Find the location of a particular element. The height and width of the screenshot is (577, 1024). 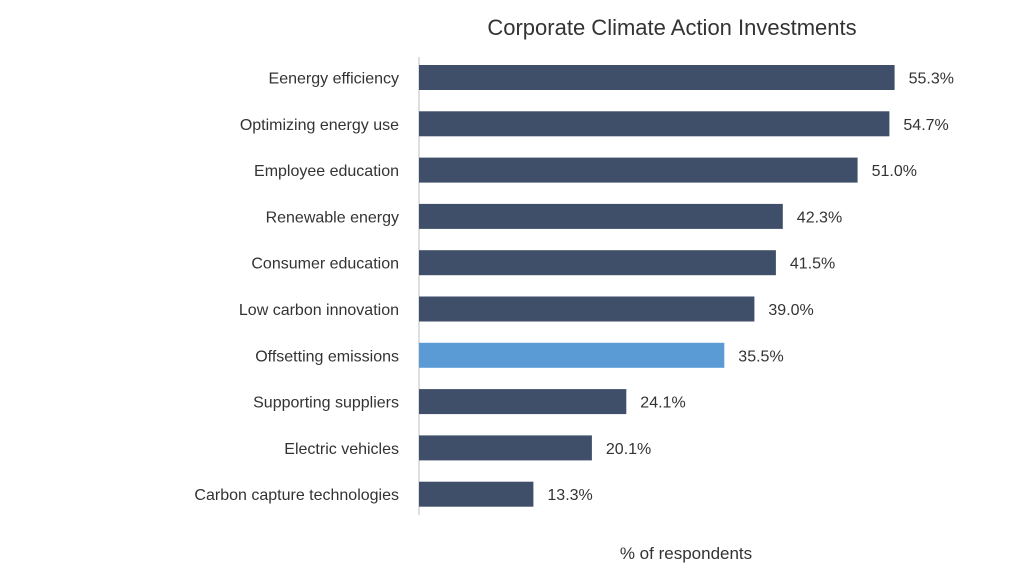

value-label: 24.1% is located at coordinates (662, 403).